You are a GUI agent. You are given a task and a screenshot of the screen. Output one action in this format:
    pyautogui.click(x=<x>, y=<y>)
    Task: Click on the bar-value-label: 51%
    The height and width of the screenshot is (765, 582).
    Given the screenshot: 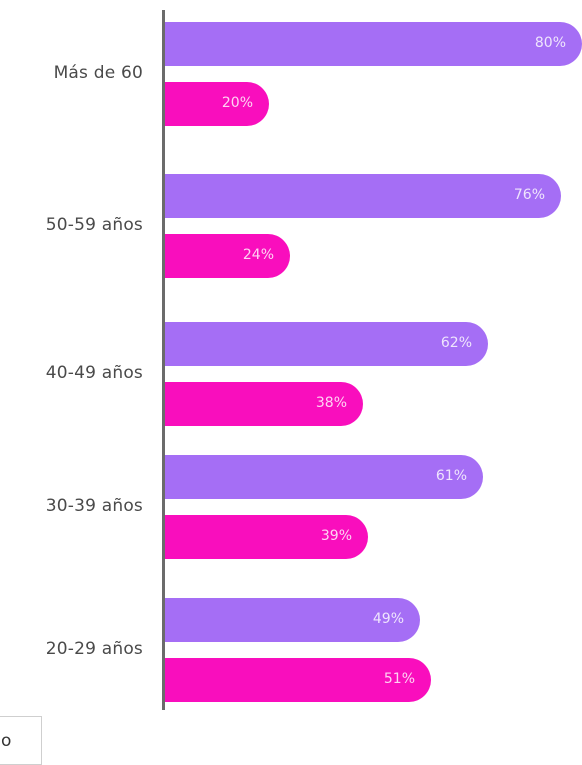 What is the action you would take?
    pyautogui.click(x=399, y=679)
    